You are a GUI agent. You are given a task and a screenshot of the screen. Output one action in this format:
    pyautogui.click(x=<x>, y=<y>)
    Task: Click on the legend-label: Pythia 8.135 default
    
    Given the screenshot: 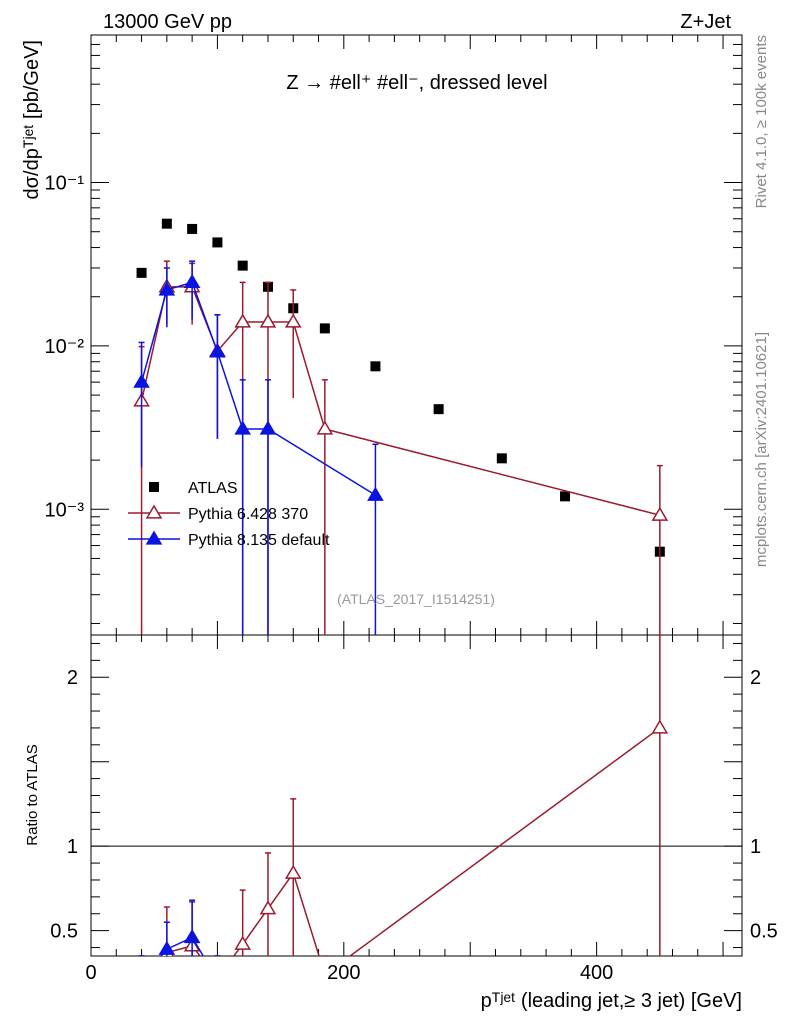 What is the action you would take?
    pyautogui.click(x=259, y=540)
    